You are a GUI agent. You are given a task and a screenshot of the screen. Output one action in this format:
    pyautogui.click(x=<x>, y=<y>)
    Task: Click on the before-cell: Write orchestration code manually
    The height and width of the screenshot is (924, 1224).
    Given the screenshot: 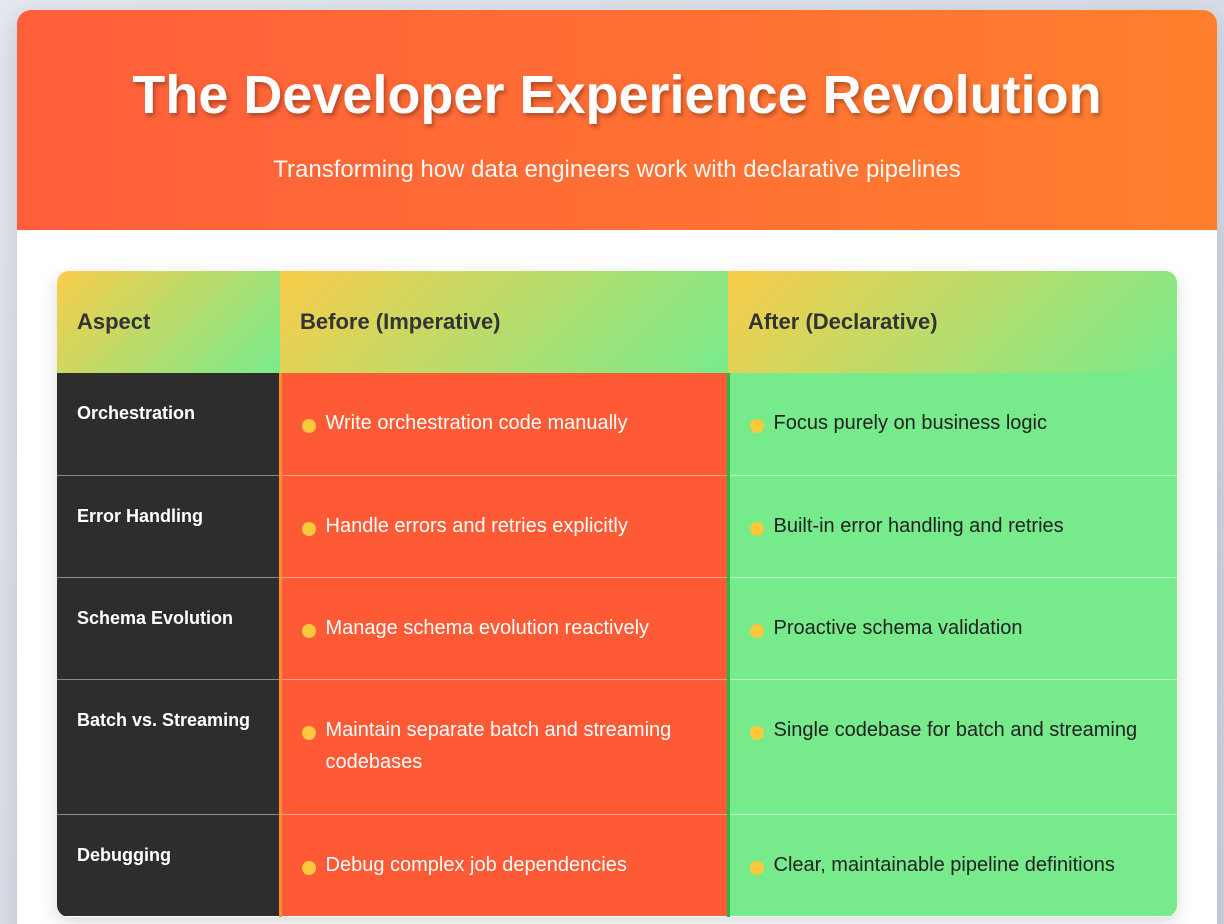 What is the action you would take?
    pyautogui.click(x=503, y=424)
    